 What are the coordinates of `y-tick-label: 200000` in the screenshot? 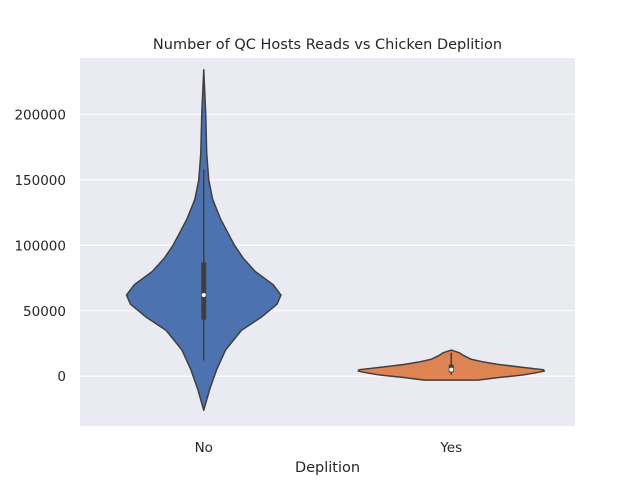 It's located at (40, 115).